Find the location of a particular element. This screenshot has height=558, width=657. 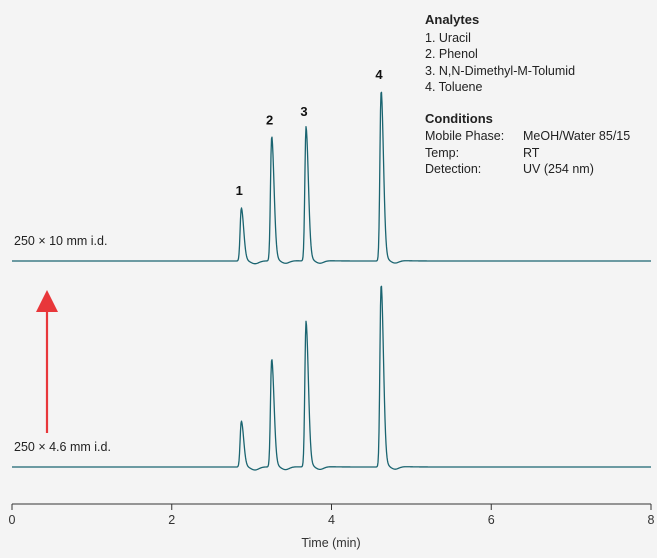

condition-row: Mobile Phase: MeOH/Water 85/15 is located at coordinates (527, 136).